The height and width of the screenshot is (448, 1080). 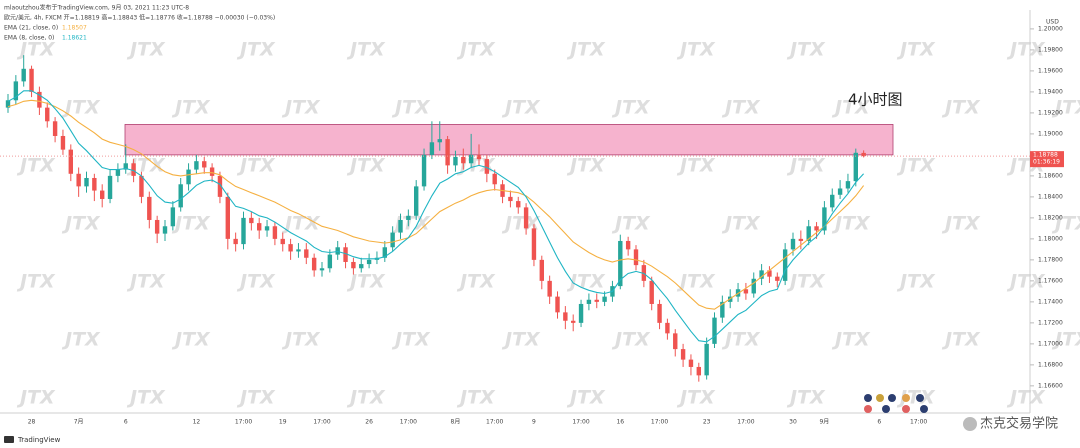 What do you see at coordinates (1052, 22) in the screenshot?
I see `currency: USD` at bounding box center [1052, 22].